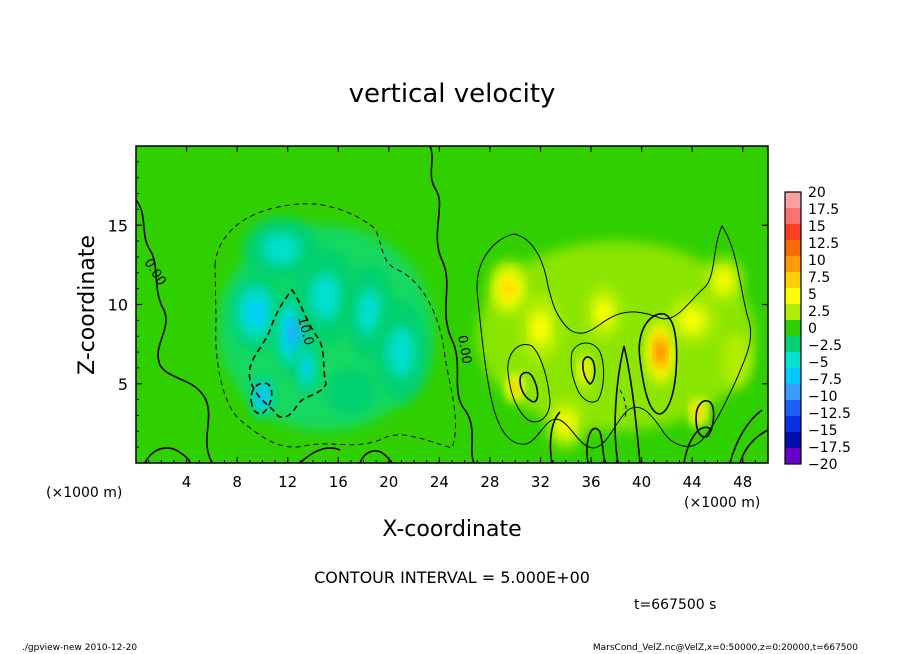  Describe the element at coordinates (675, 605) in the screenshot. I see `time-label: t=667500 s` at that location.